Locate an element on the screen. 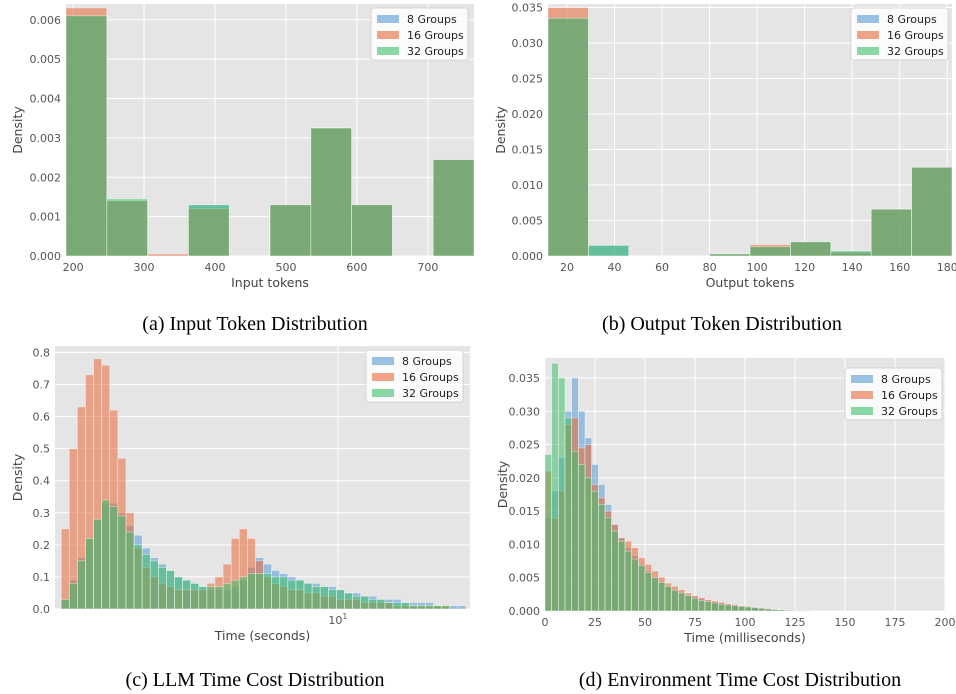 This screenshot has height=694, width=956. figure-caption: (d) Environment Time Cost Distribution is located at coordinates (740, 680).